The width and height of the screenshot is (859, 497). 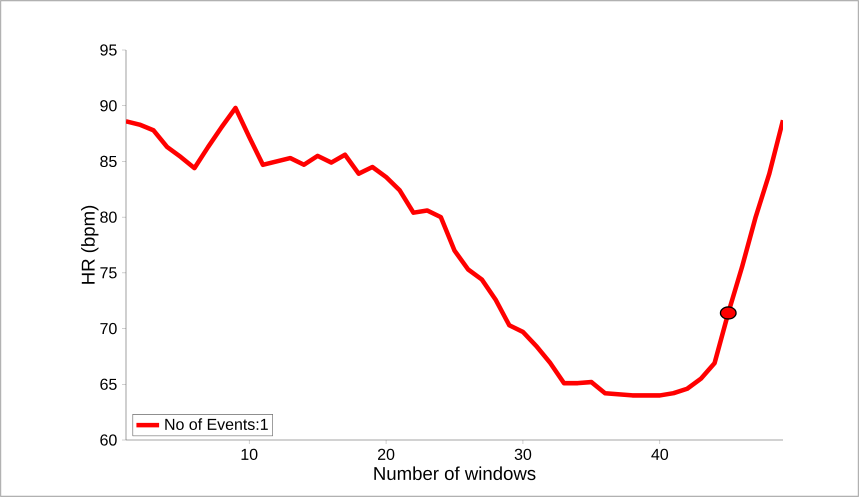 I want to click on y-tick-label: 80, so click(x=108, y=217).